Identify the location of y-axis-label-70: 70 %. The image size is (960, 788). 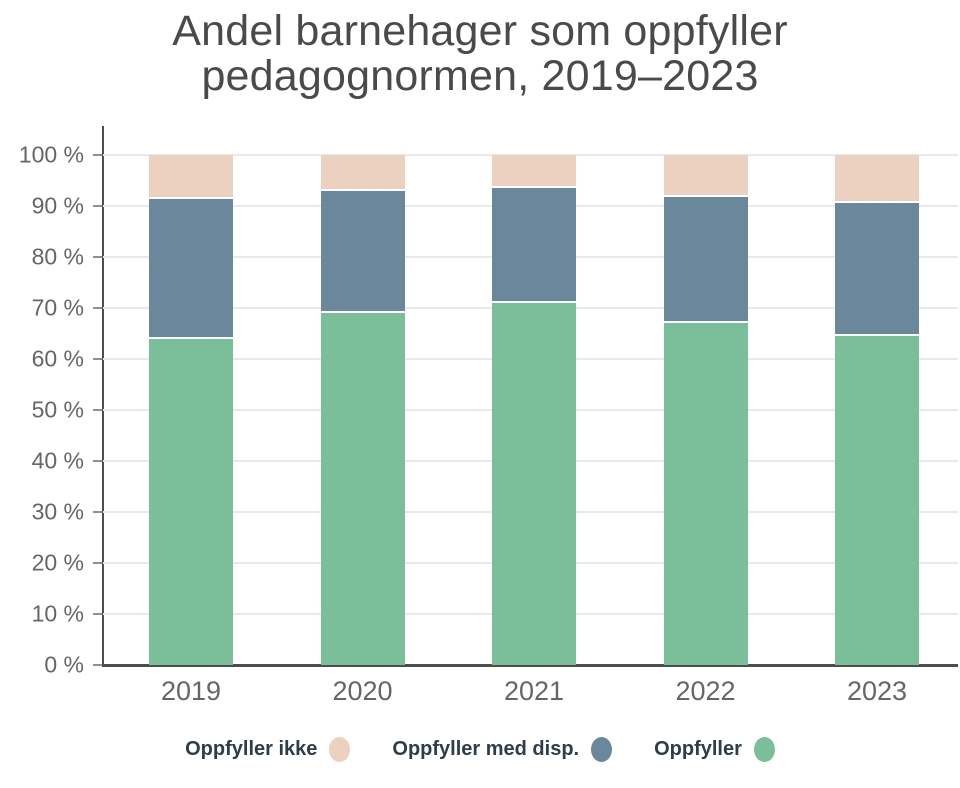
(57, 307).